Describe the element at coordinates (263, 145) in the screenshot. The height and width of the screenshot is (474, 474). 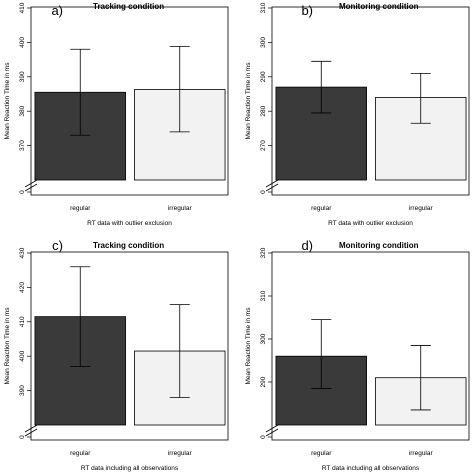
I see `y-tick-label: 270` at that location.